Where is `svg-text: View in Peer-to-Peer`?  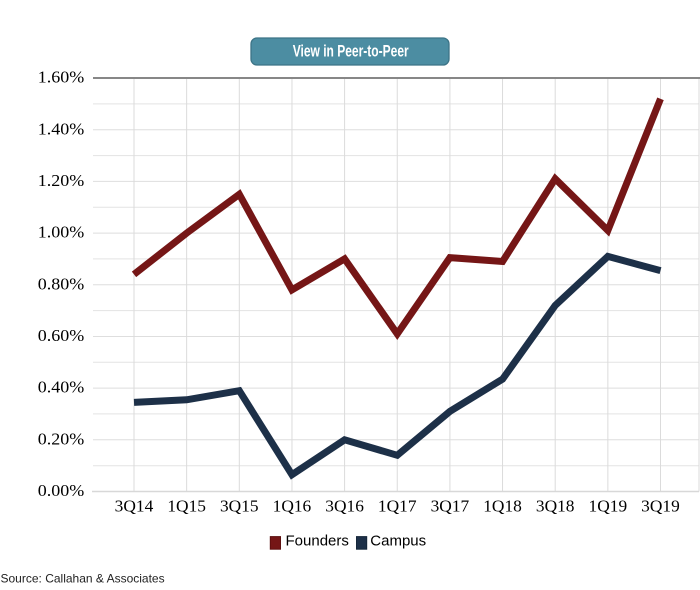
svg-text: View in Peer-to-Peer is located at coordinates (351, 50).